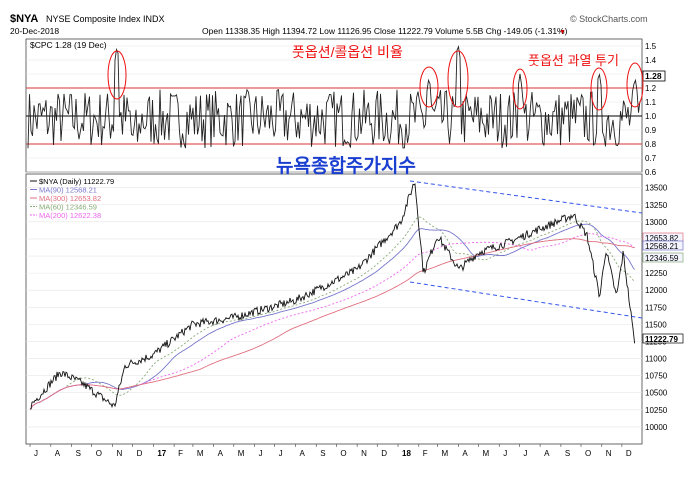 This screenshot has height=495, width=693. I want to click on cpc-last-value: 1.28, so click(653, 76).